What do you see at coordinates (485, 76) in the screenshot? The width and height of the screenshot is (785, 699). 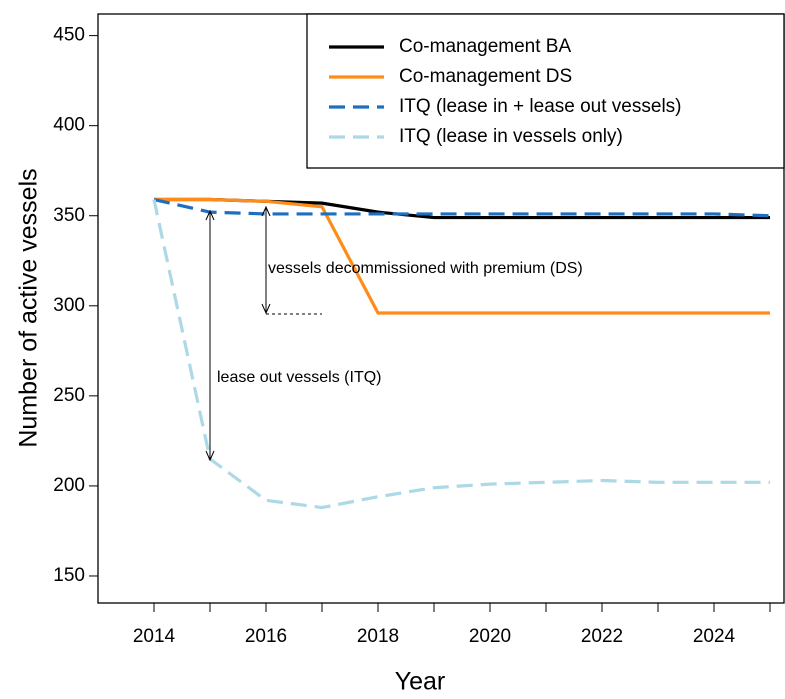 I see `legend-label: Co-management DS` at bounding box center [485, 76].